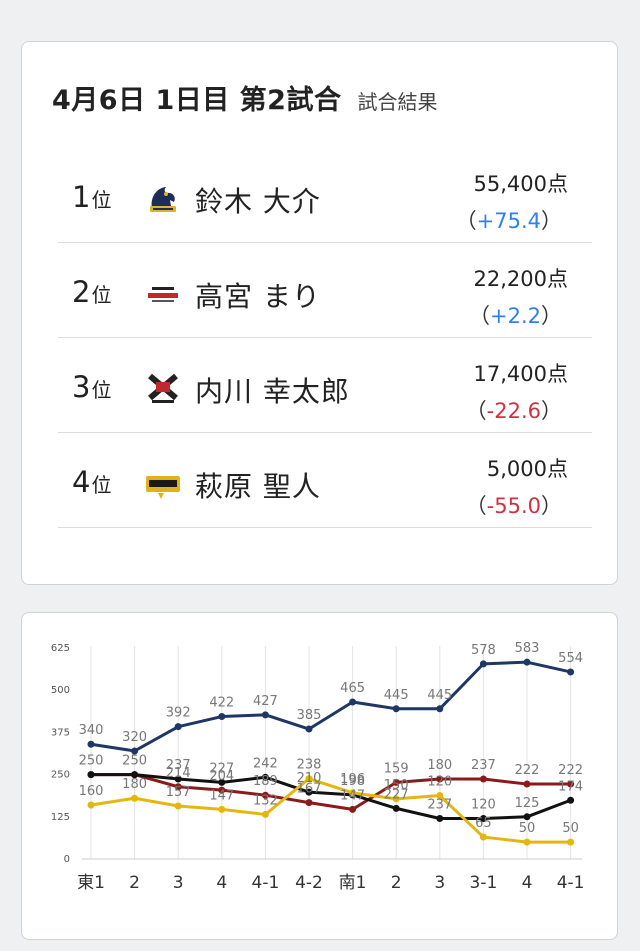  I want to click on team-logo-beast-icon, so click(163, 199).